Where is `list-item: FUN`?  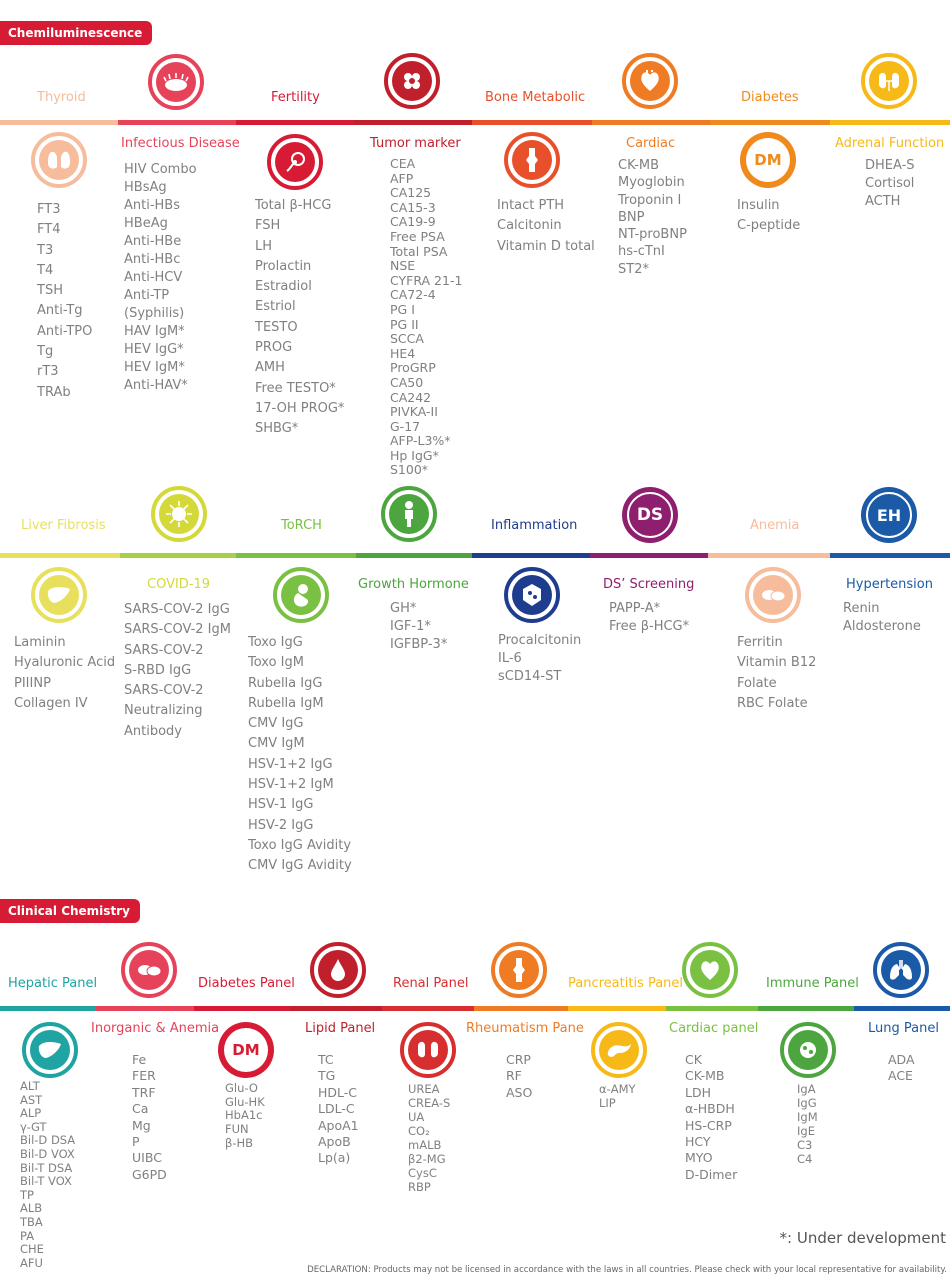 list-item: FUN is located at coordinates (237, 1129).